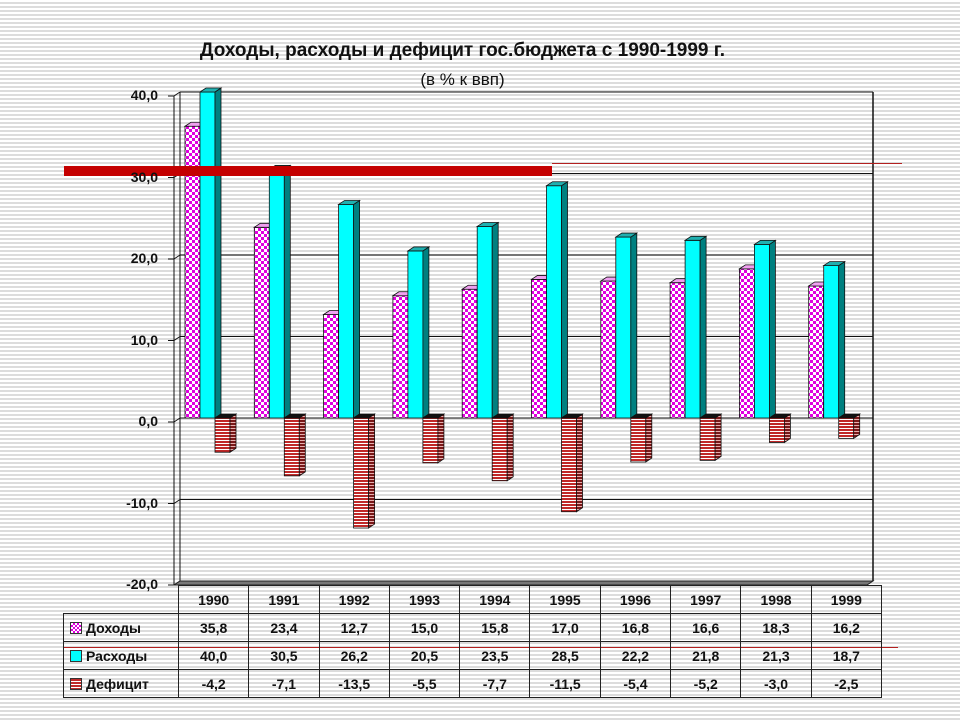 The width and height of the screenshot is (960, 720). What do you see at coordinates (144, 95) in the screenshot?
I see `y-axis-tick-label: 40,0` at bounding box center [144, 95].